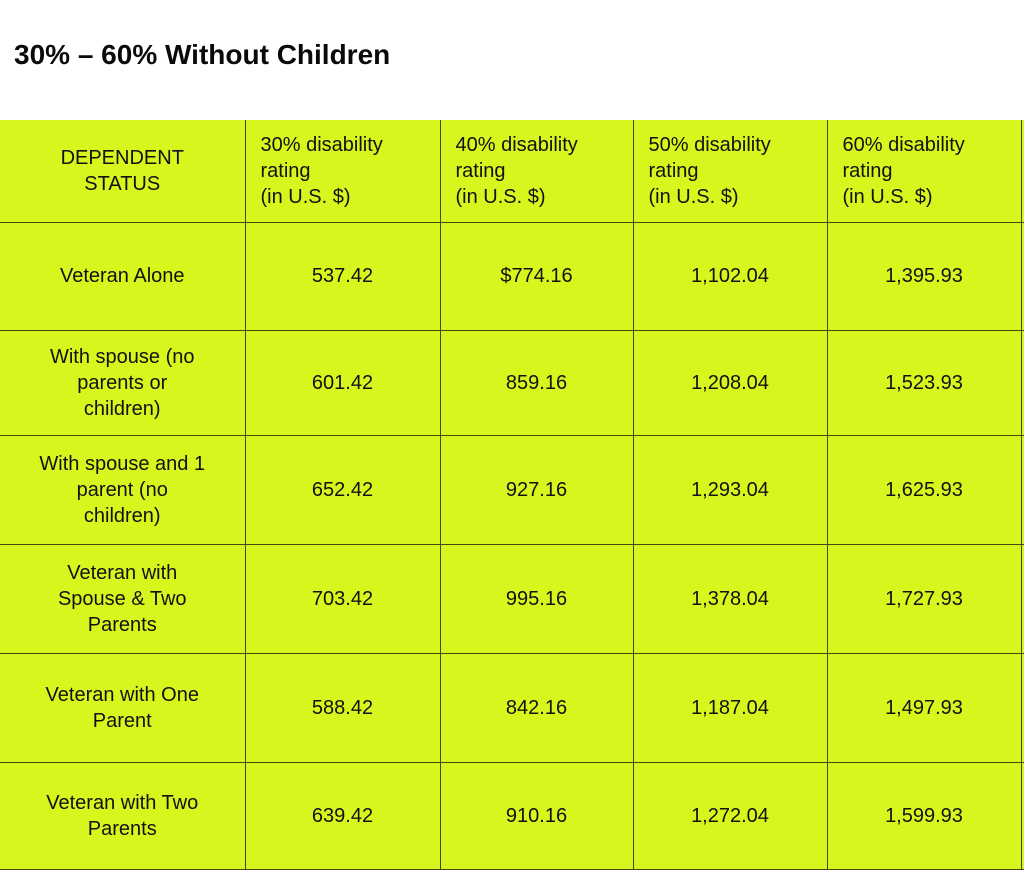  Describe the element at coordinates (123, 815) in the screenshot. I see `row-label-cell: Veteran with Two Parents` at that location.